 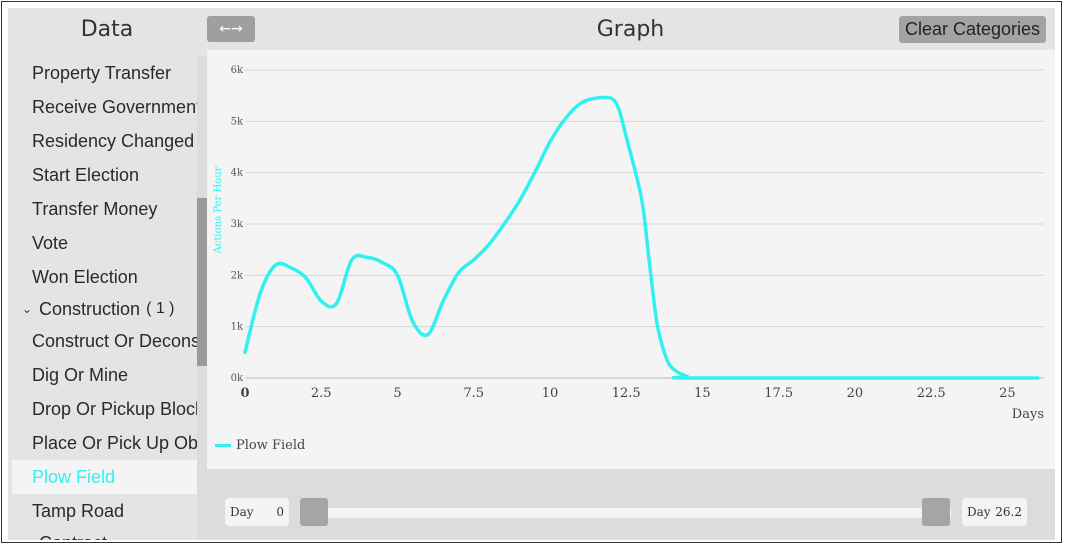 I want to click on x-tick-label: 25, so click(x=1007, y=393).